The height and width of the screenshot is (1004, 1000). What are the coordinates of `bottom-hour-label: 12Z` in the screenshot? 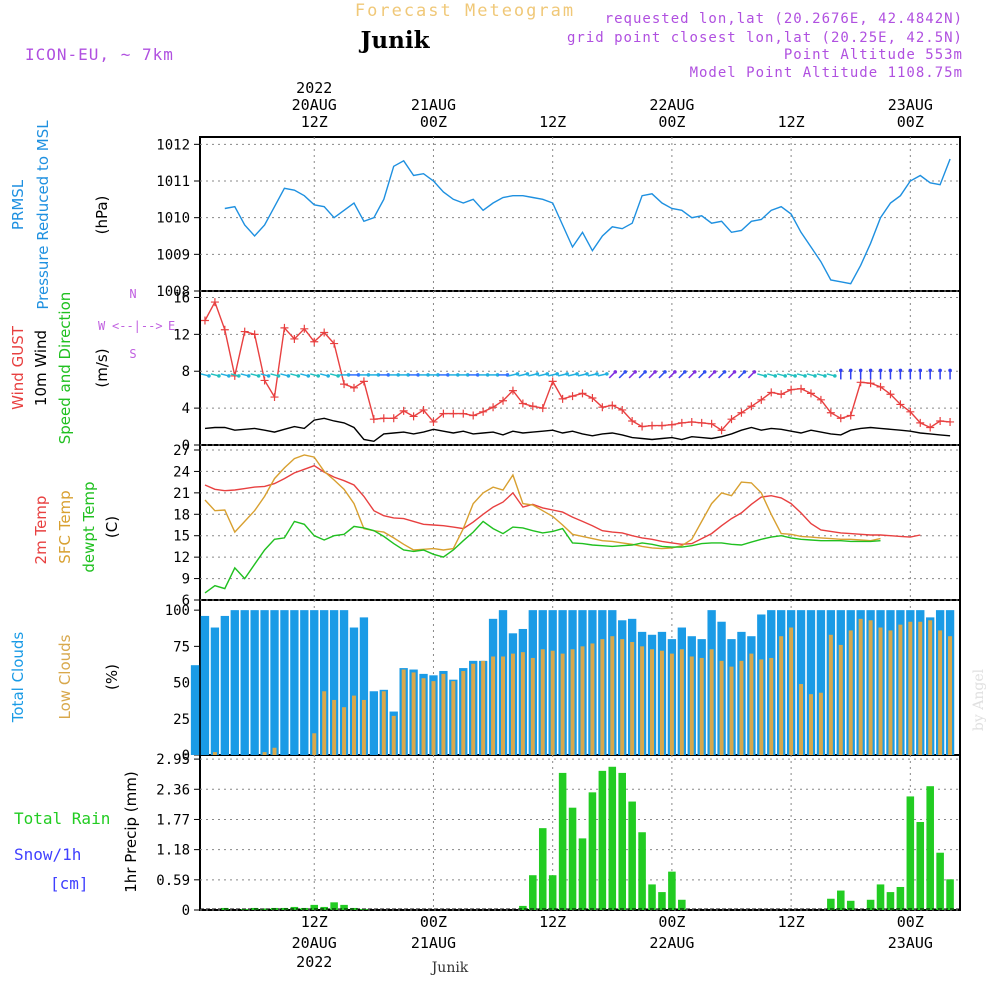 It's located at (791, 922).